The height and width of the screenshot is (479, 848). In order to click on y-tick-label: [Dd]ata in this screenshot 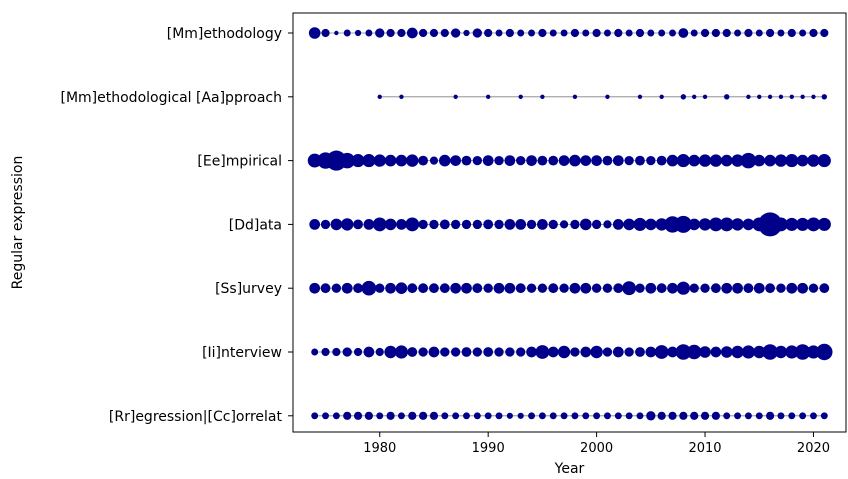, I will do `click(255, 225)`.